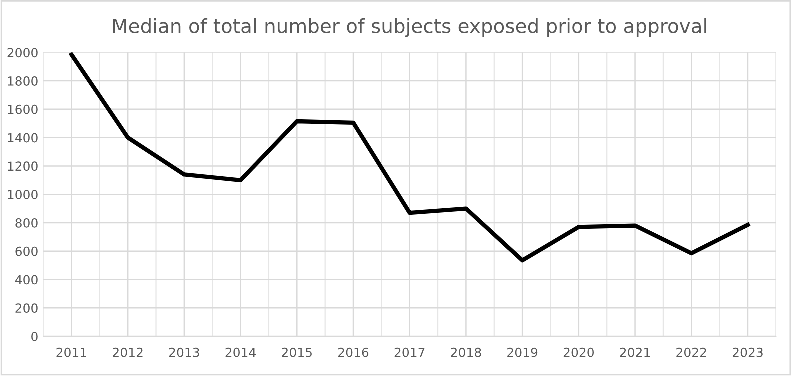 Image resolution: width=792 pixels, height=376 pixels. I want to click on y-tick-label: 200, so click(27, 309).